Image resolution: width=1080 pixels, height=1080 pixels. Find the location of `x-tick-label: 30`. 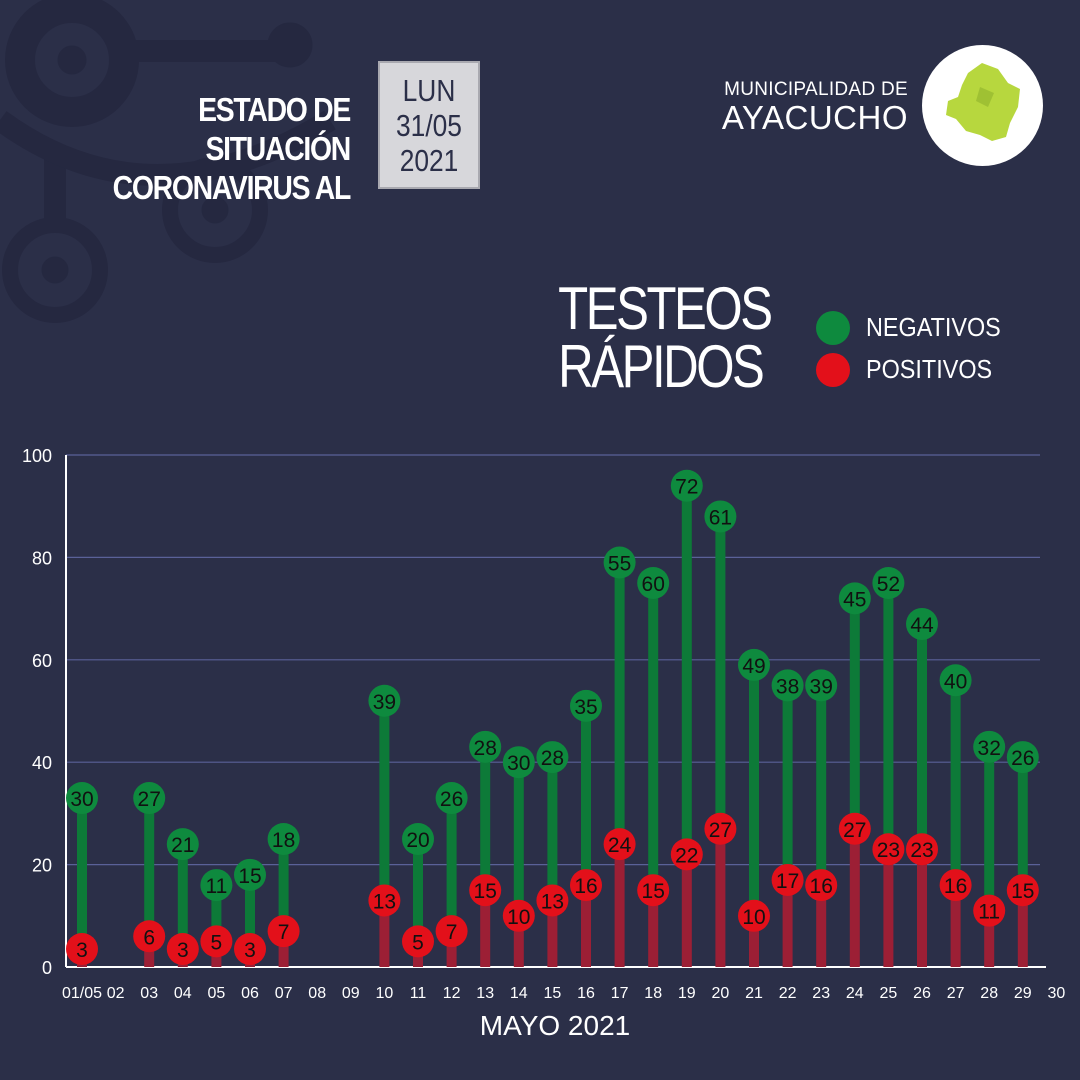

x-tick-label: 30 is located at coordinates (1057, 993).